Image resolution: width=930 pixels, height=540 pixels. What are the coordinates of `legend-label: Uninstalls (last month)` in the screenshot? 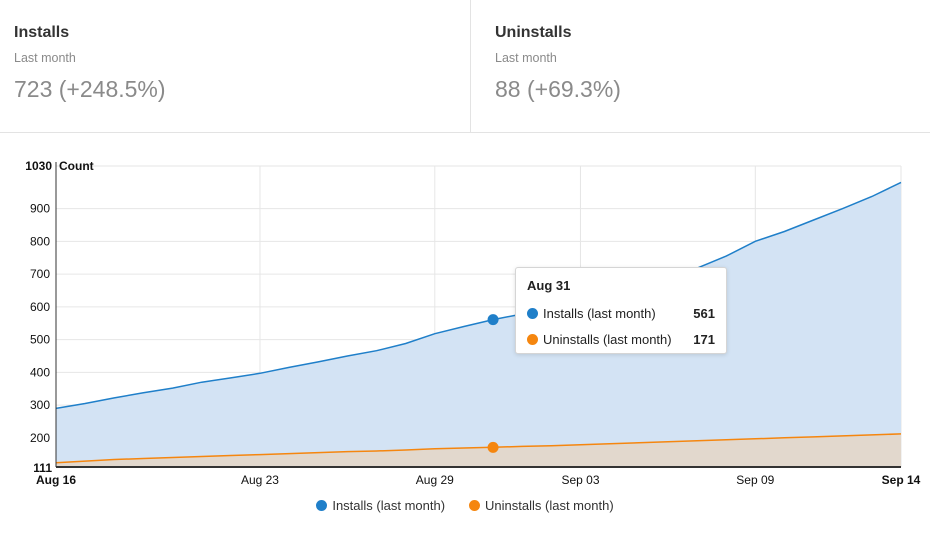 It's located at (549, 505).